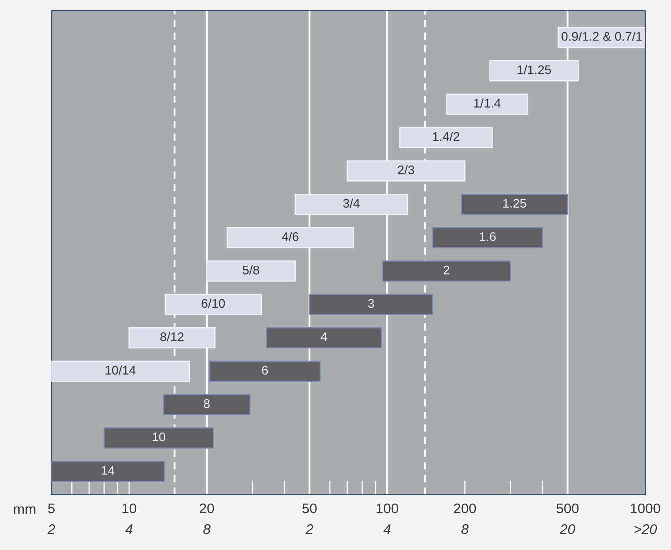 The width and height of the screenshot is (671, 550). What do you see at coordinates (447, 270) in the screenshot?
I see `series-label: 2` at bounding box center [447, 270].